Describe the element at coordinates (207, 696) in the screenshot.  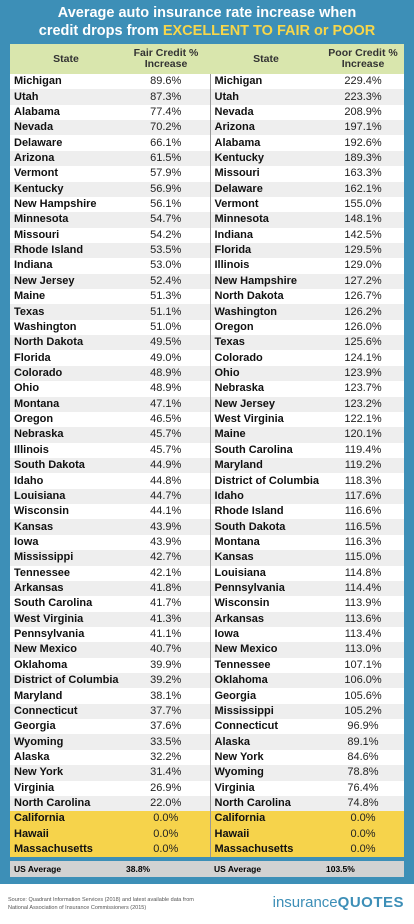
I see `table-row: Maryland 38.1% Georgia 105.6%` at that location.